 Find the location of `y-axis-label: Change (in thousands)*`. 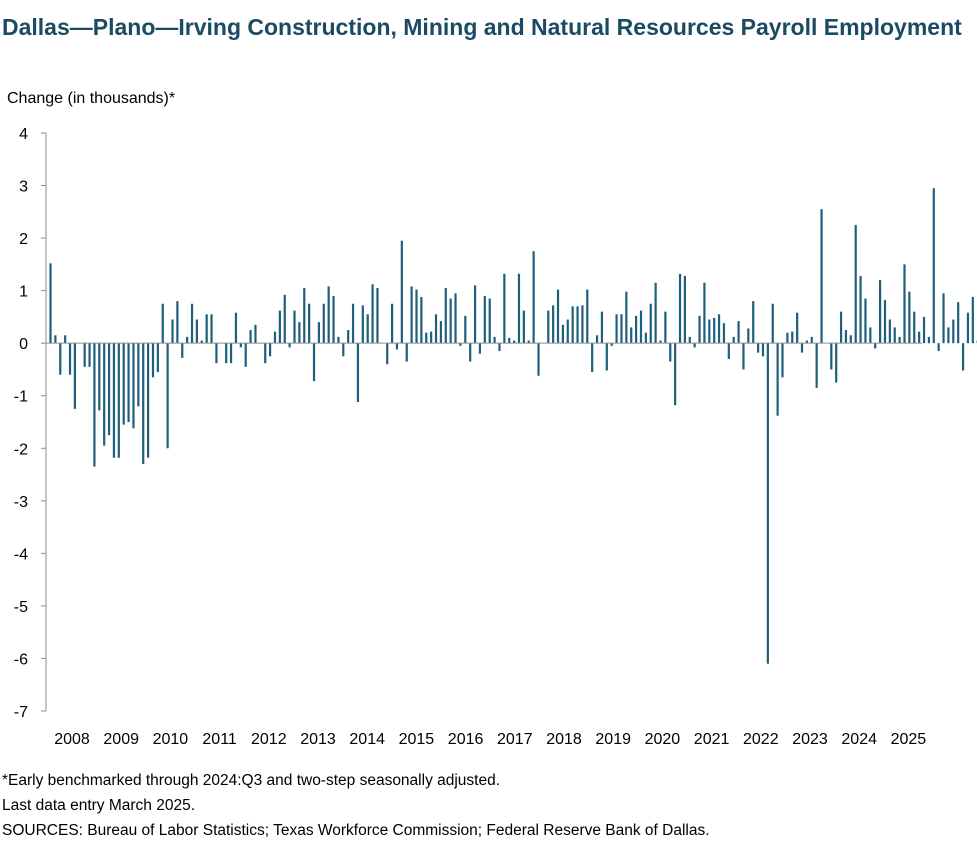

y-axis-label: Change (in thousands)* is located at coordinates (91, 98).